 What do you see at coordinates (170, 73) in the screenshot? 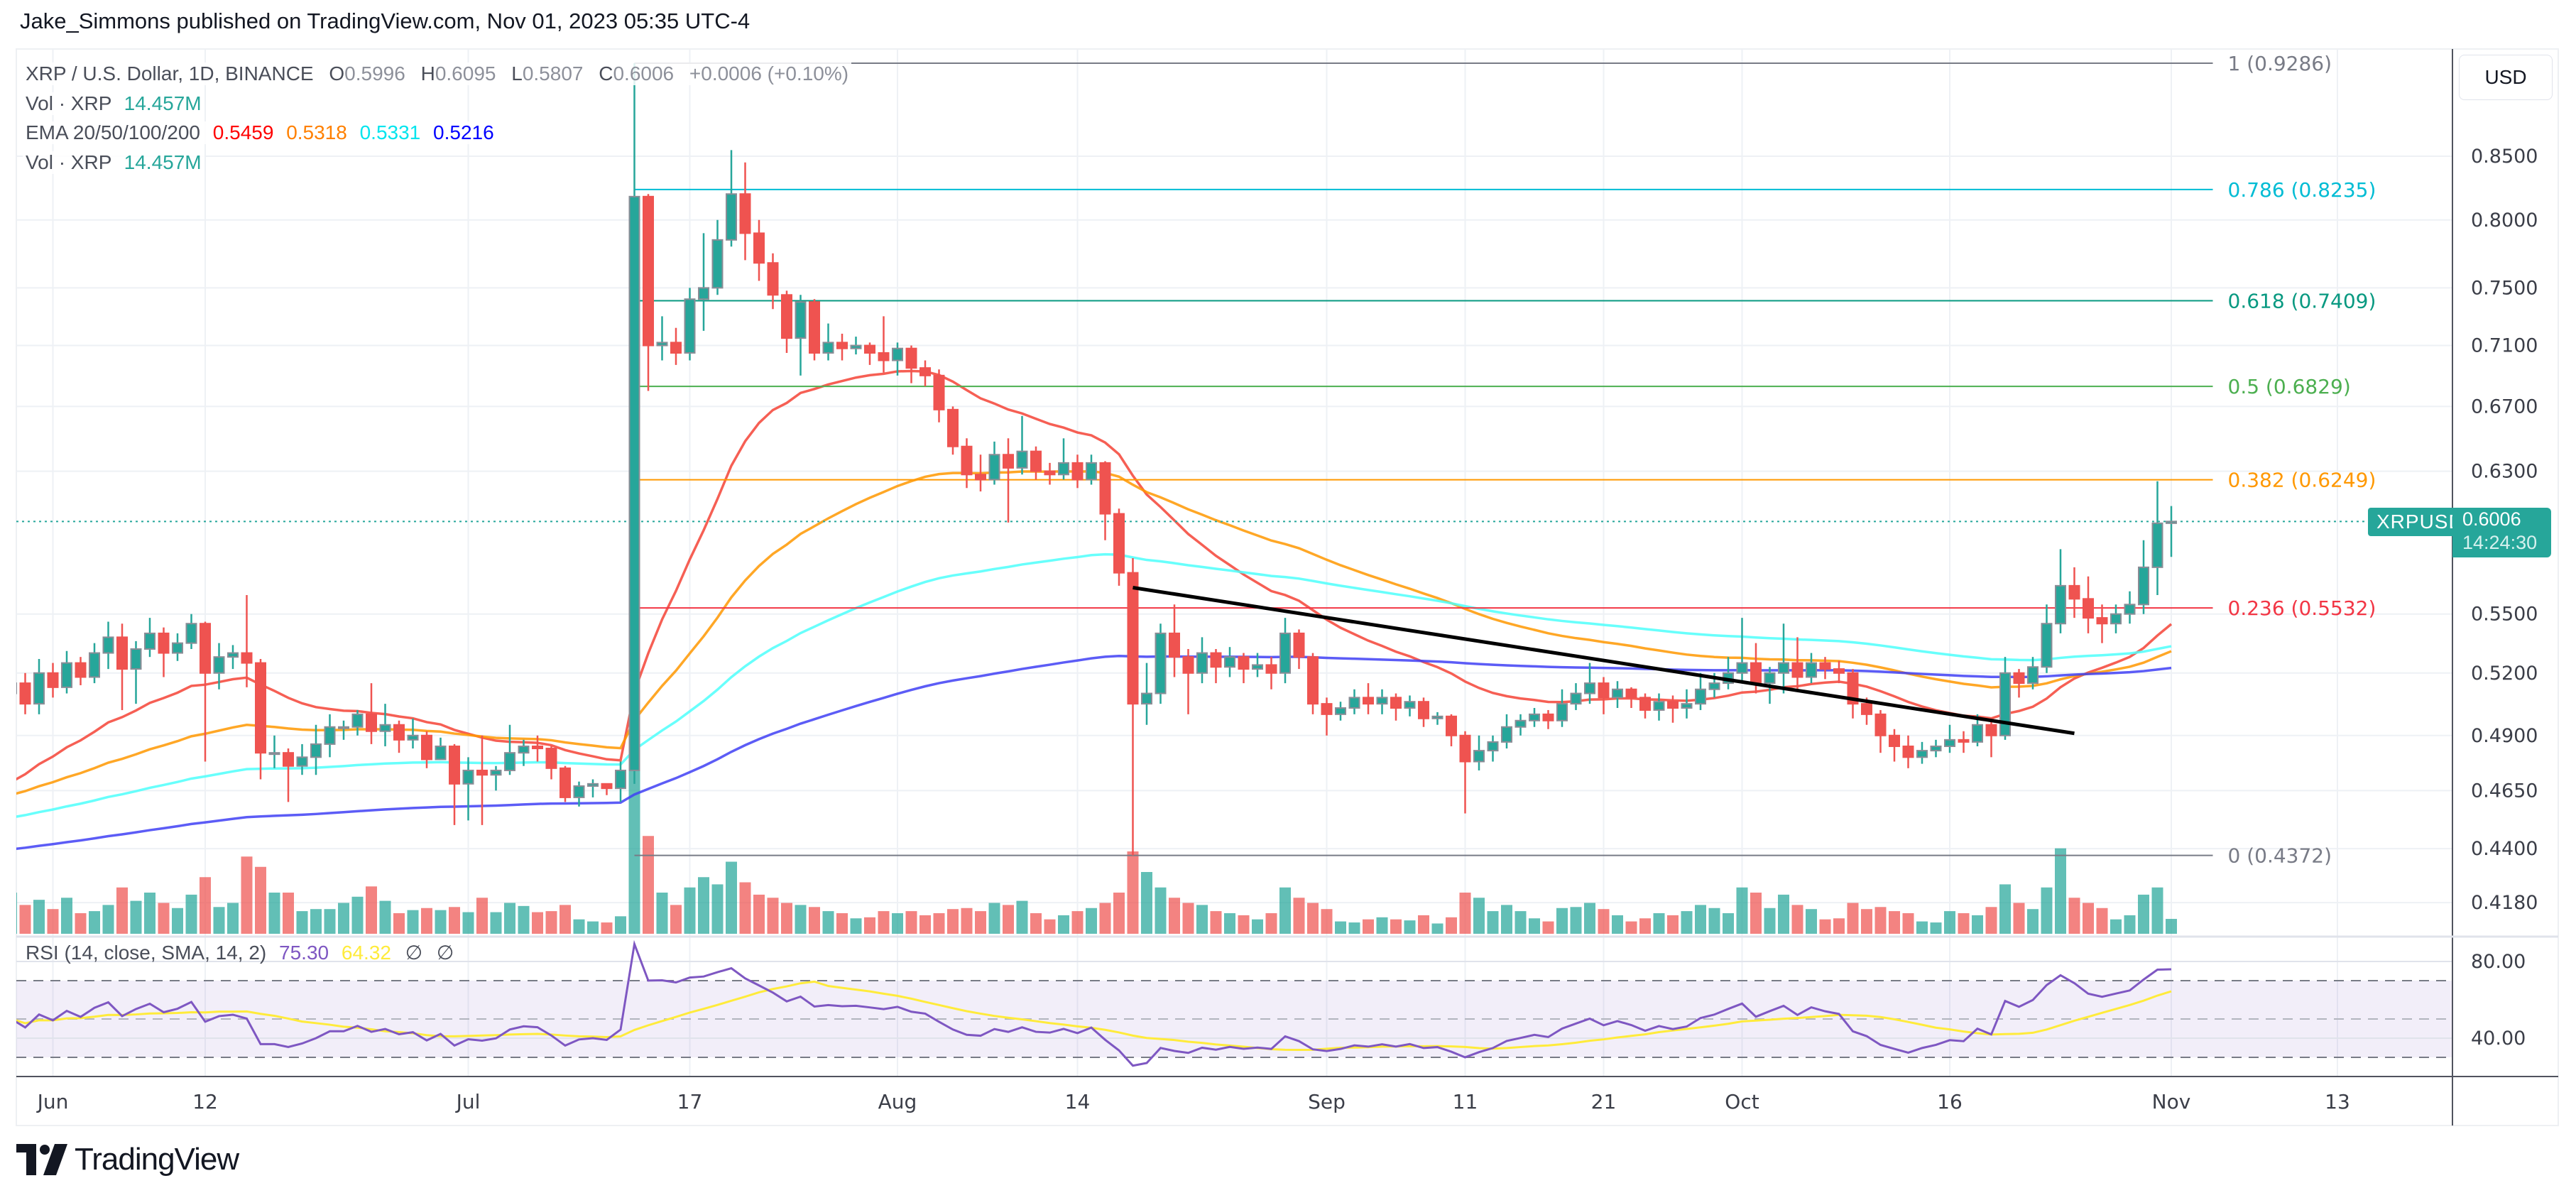
I see `symbol-name: XRP / U.S. Dollar, 1D, BINANCE` at bounding box center [170, 73].